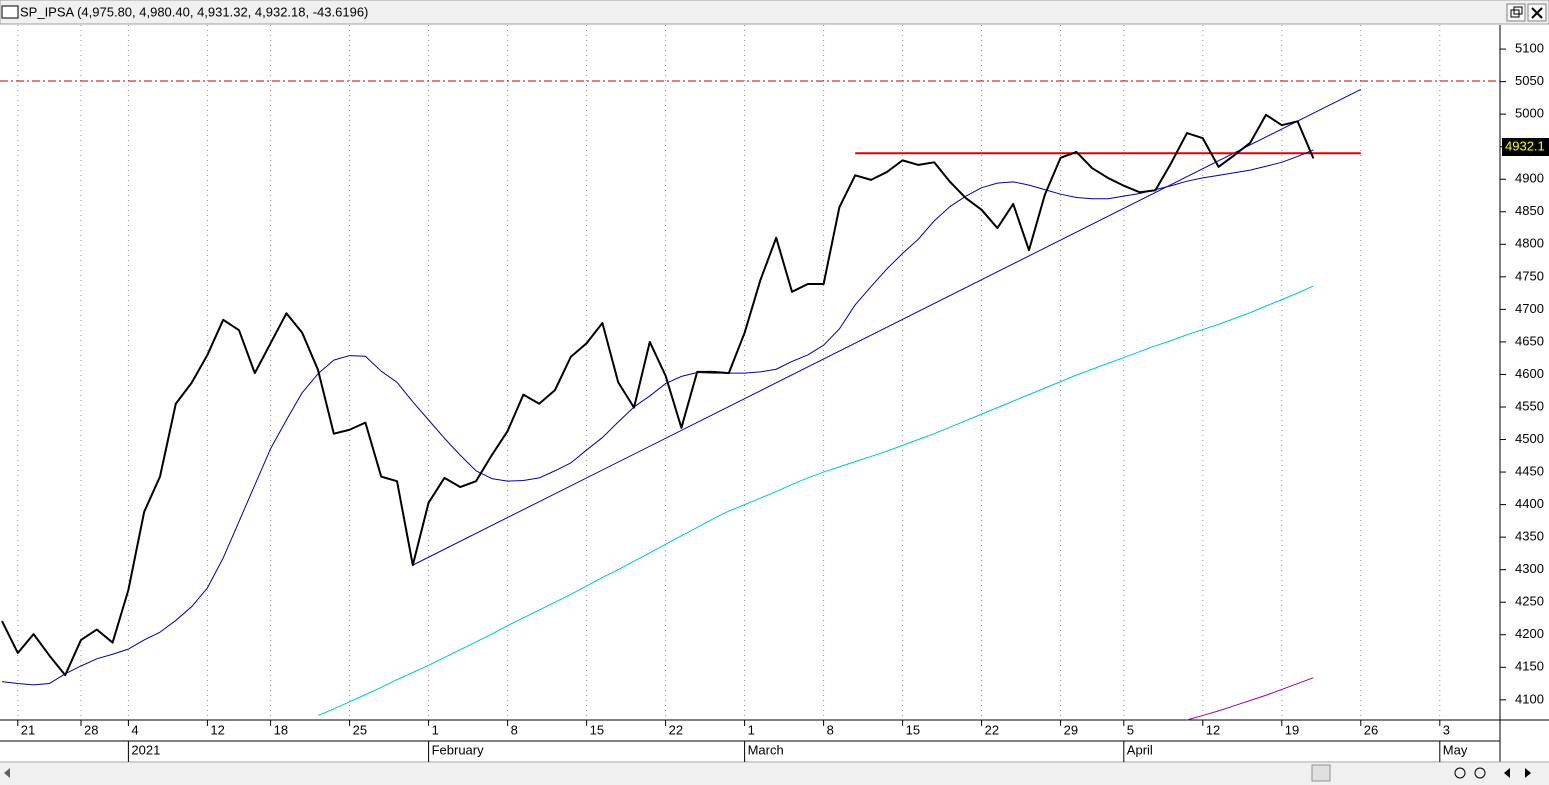  Describe the element at coordinates (1446, 729) in the screenshot. I see `x-tick-label: 3` at that location.